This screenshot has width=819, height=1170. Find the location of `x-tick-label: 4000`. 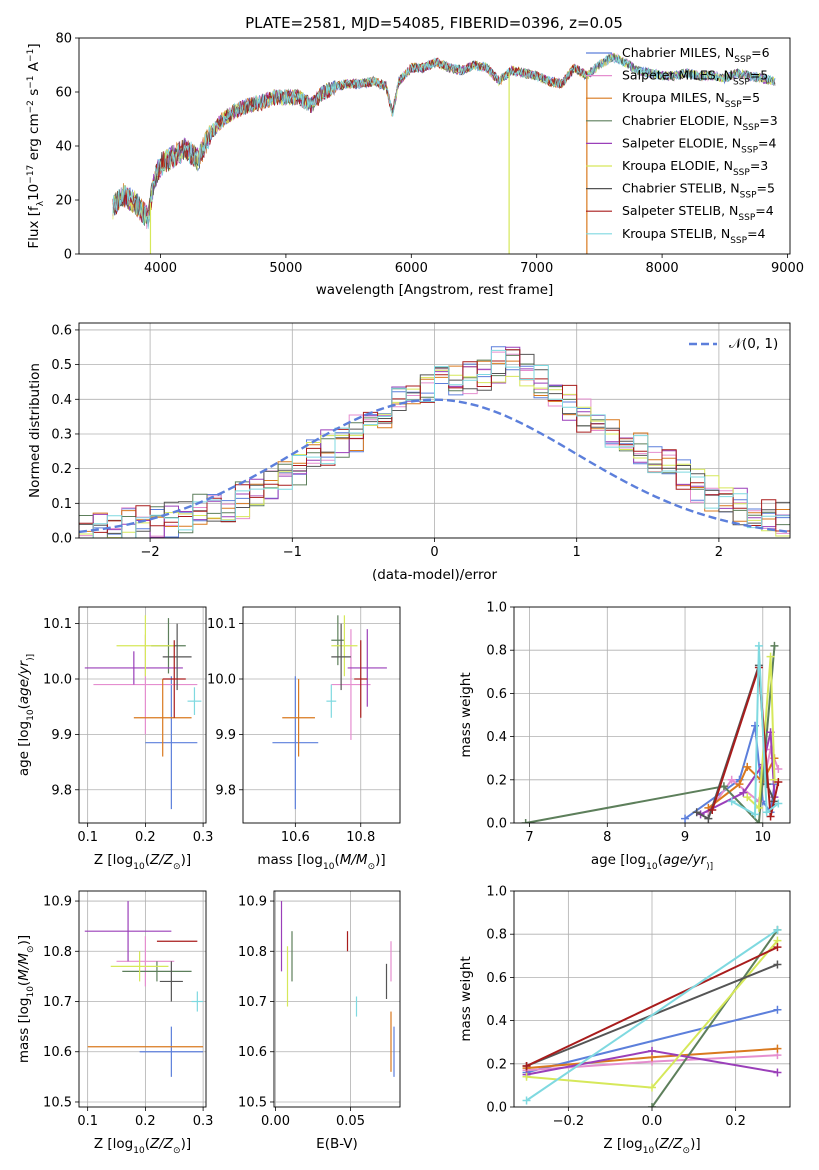

x-tick-label: 4000 is located at coordinates (160, 268).